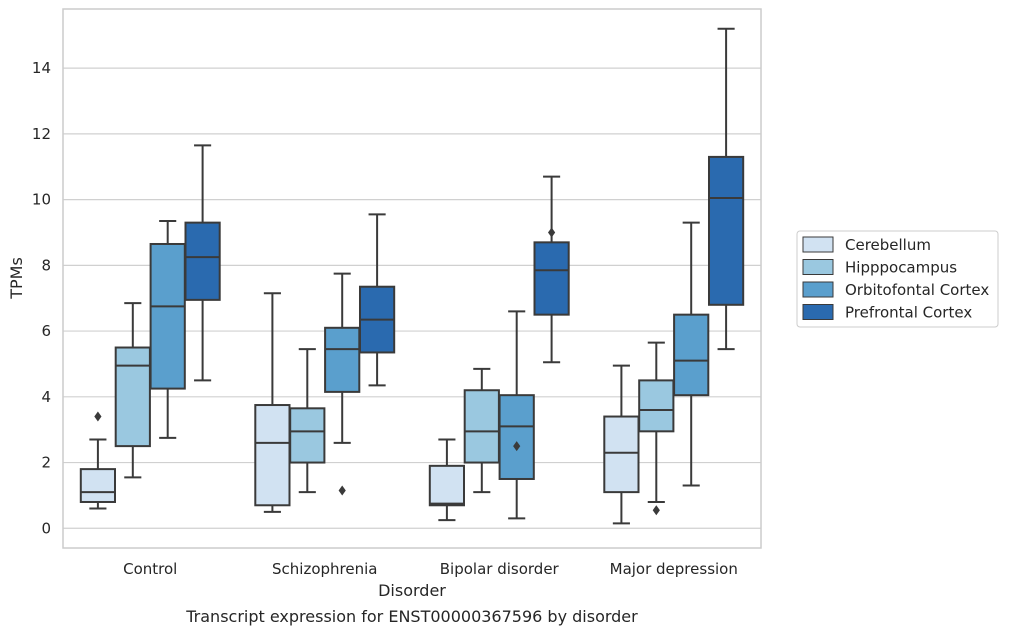 The image size is (1009, 634). I want to click on y-tick-label: 10, so click(41, 200).